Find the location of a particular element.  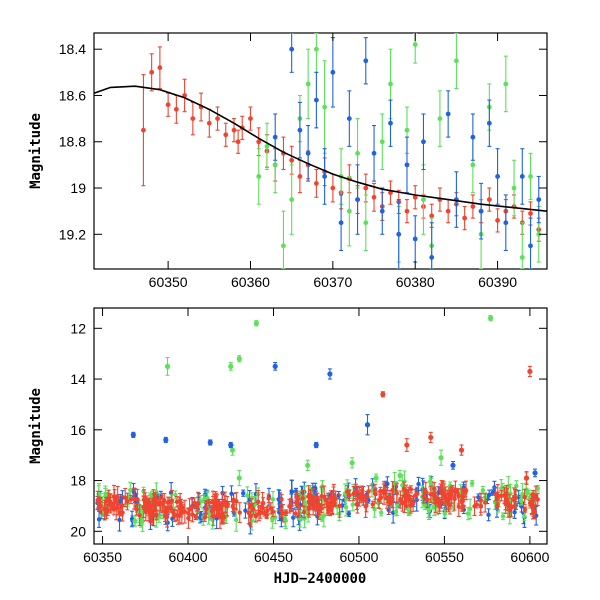

y-tick-label: 12 is located at coordinates (78, 328).